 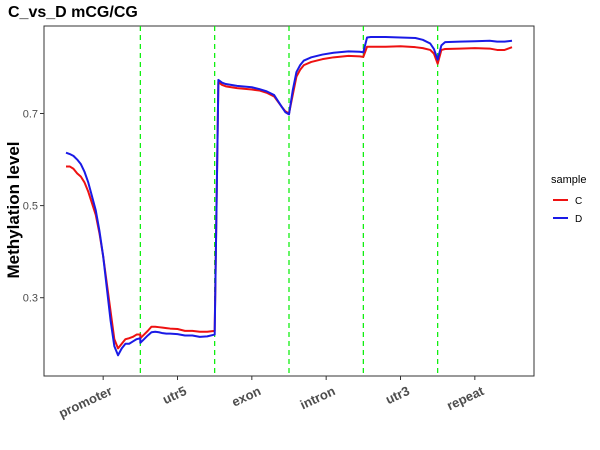 I want to click on legend-label-D: D, so click(x=578, y=219).